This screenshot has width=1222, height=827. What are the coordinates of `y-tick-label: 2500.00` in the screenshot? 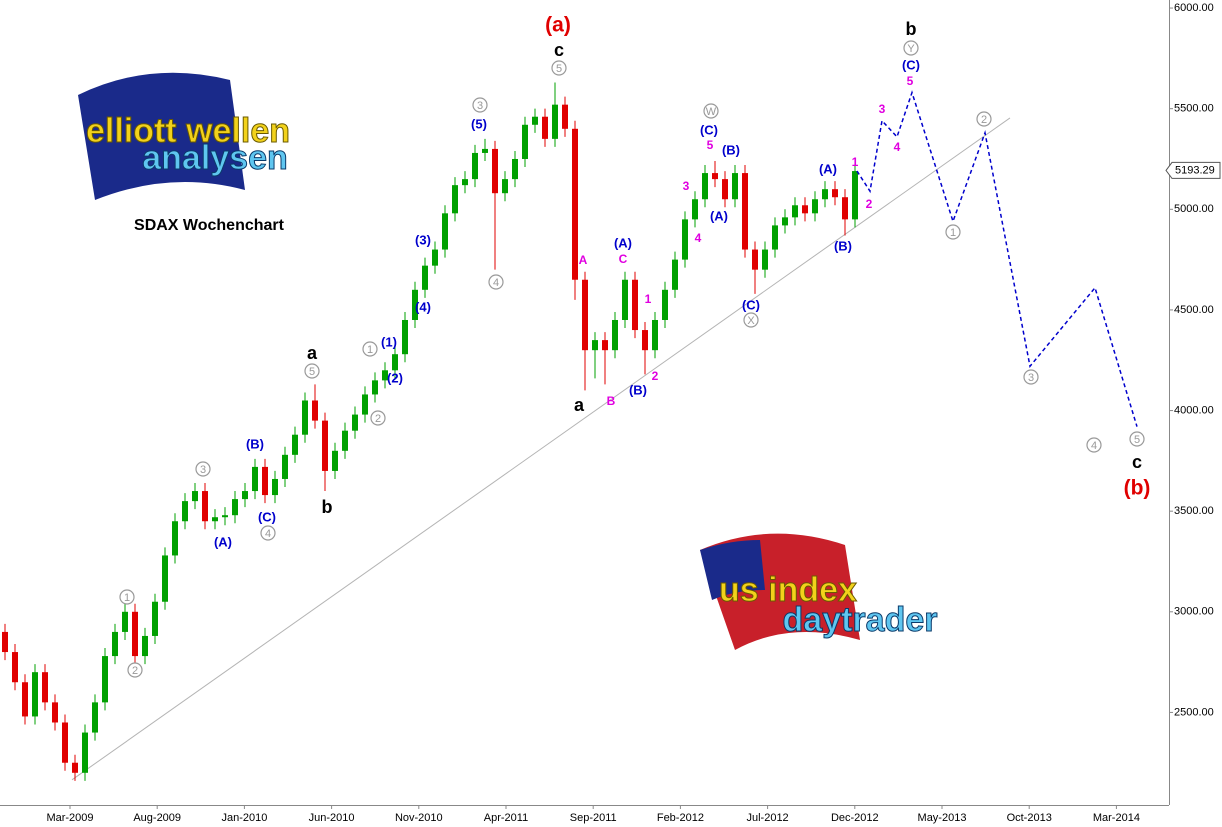 It's located at (1194, 712).